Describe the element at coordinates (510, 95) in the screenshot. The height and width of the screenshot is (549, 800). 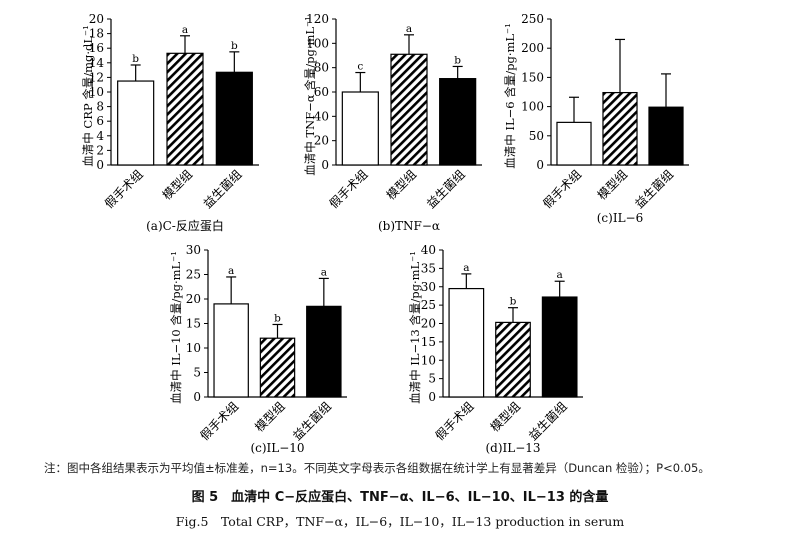
I see `y-axis-label-c: 血清中 IL−6 含量/pg·mL⁻¹` at that location.